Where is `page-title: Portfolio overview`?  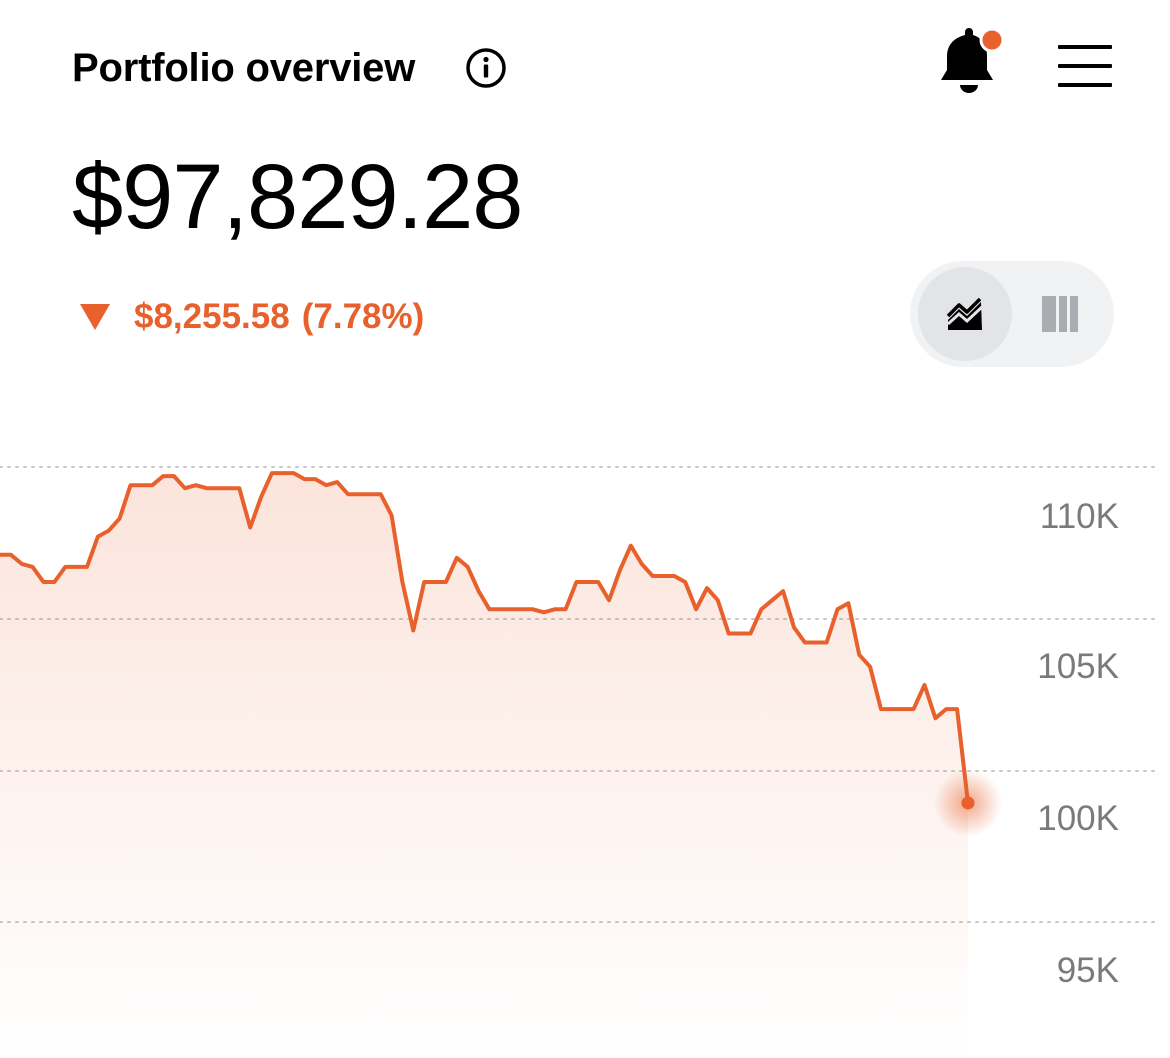 page-title: Portfolio overview is located at coordinates (244, 68).